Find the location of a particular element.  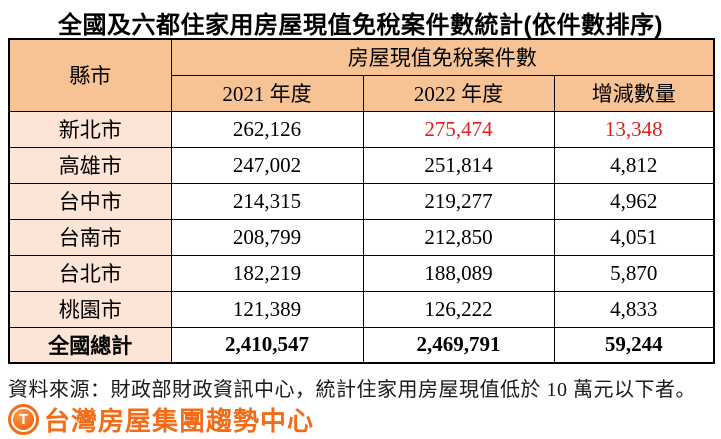

value-2022: 188,089 is located at coordinates (458, 273).